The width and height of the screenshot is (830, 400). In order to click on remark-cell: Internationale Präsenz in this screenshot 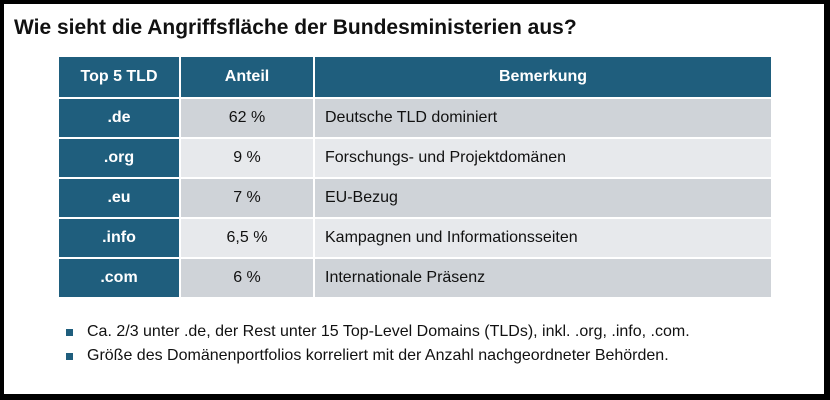, I will do `click(542, 278)`.